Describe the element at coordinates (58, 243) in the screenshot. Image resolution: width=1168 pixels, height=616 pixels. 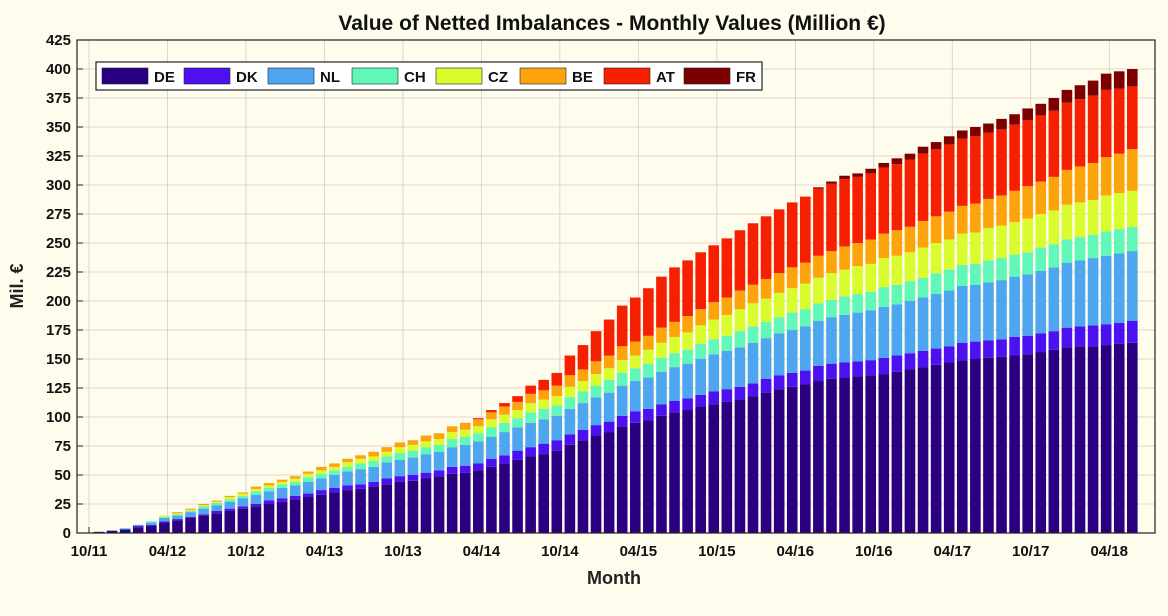
I see `y-tick-label: 250` at that location.